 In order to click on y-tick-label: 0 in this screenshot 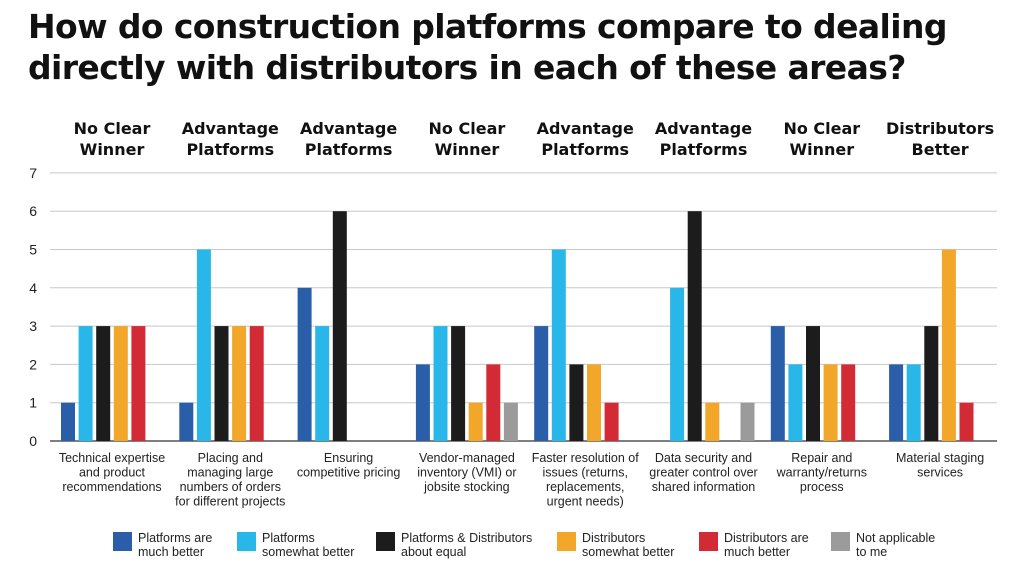, I will do `click(33, 441)`.